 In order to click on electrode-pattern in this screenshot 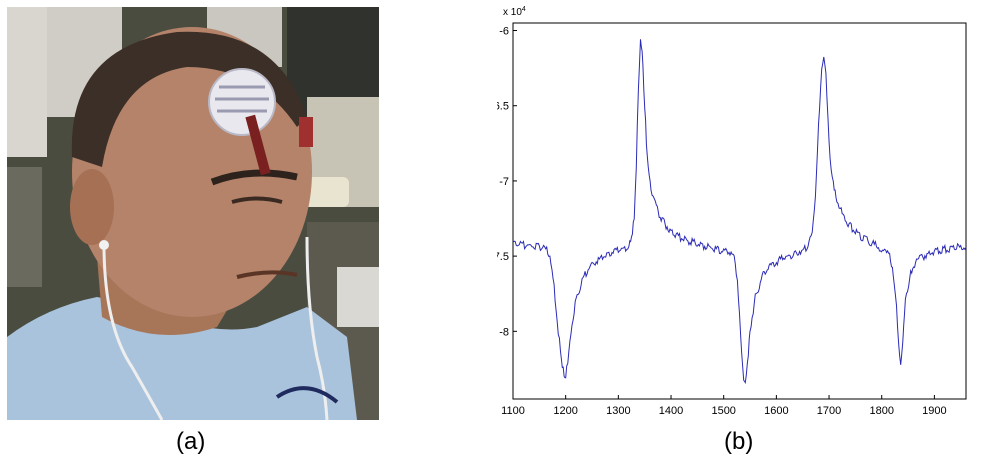, I will do `click(242, 99)`.